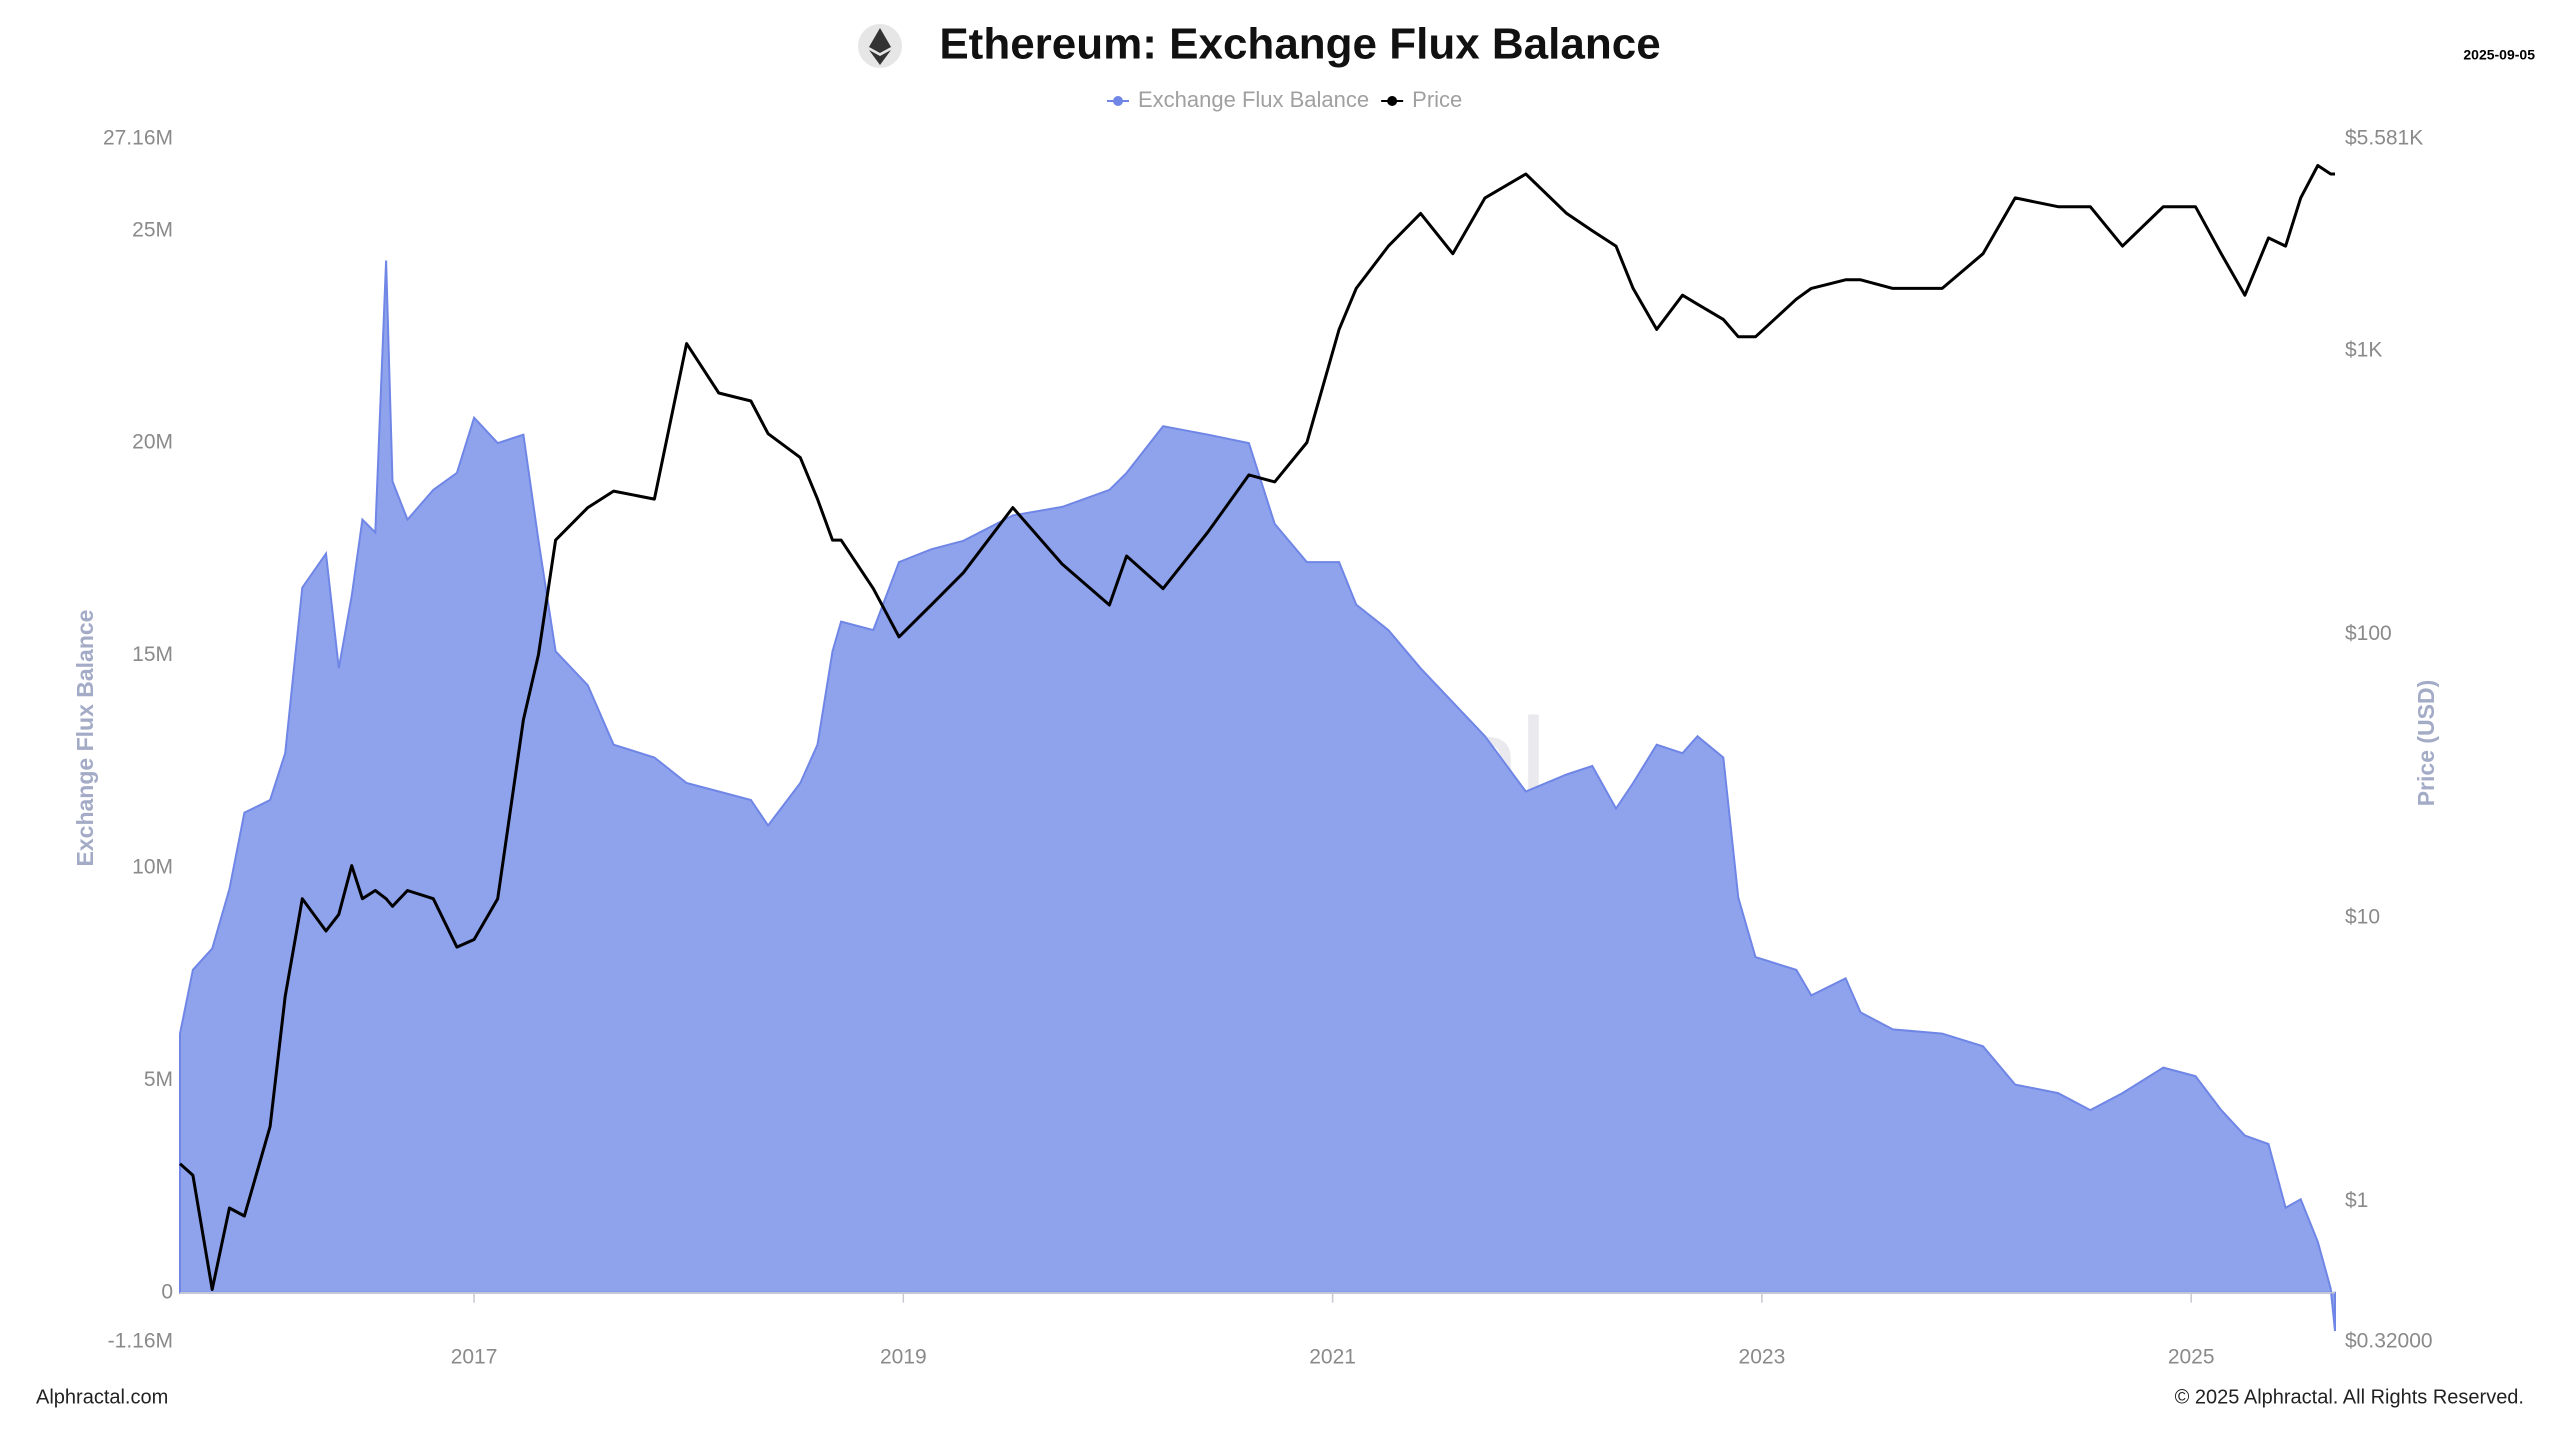 The image size is (2560, 1440). What do you see at coordinates (2191, 1357) in the screenshot?
I see `x-tick-label: 2025` at bounding box center [2191, 1357].